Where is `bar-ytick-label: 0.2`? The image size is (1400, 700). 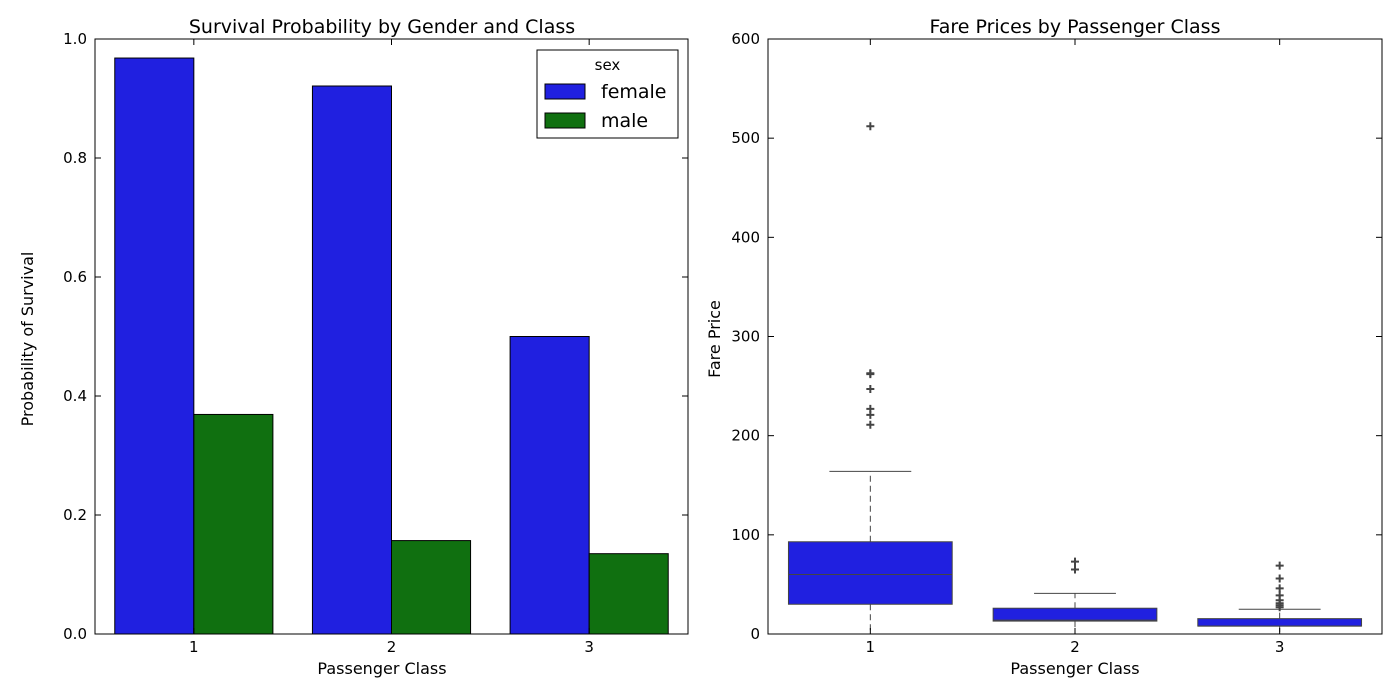
bar-ytick-label: 0.2 is located at coordinates (75, 515).